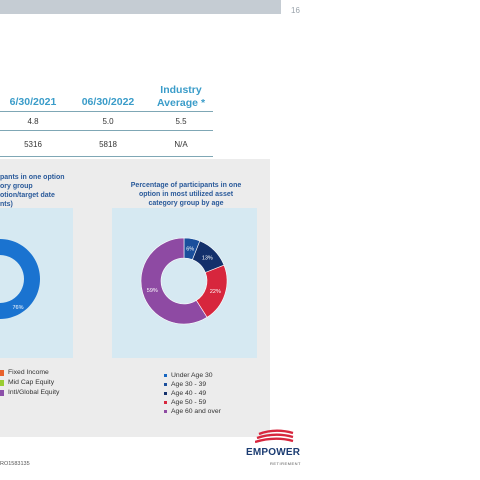  I want to click on right-legend-40-49: Age 40 - 49, so click(185, 393).